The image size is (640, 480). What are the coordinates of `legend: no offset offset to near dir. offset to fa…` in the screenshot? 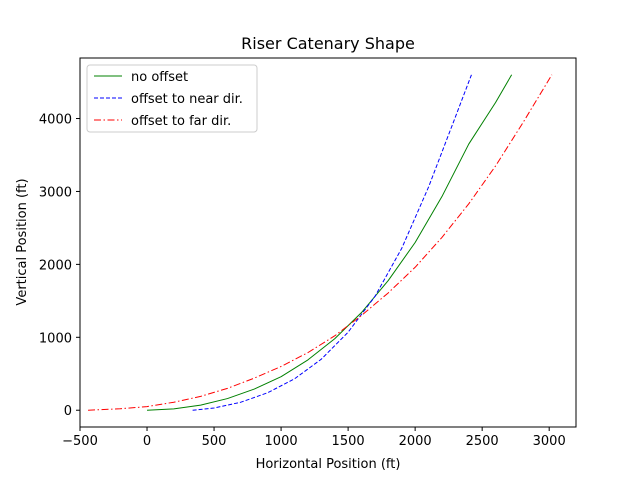 It's located at (172, 98).